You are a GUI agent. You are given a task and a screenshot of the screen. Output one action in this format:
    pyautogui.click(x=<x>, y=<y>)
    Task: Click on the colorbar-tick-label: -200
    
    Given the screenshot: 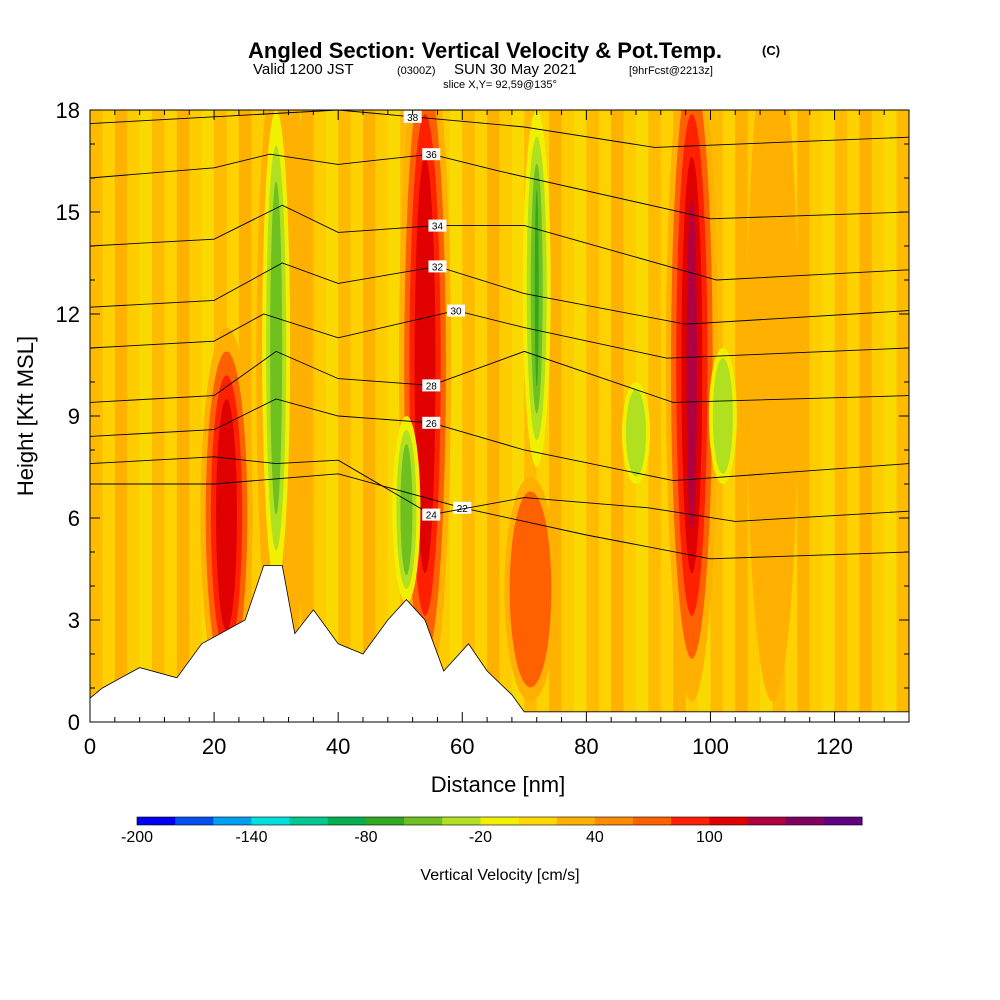 What is the action you would take?
    pyautogui.click(x=137, y=837)
    